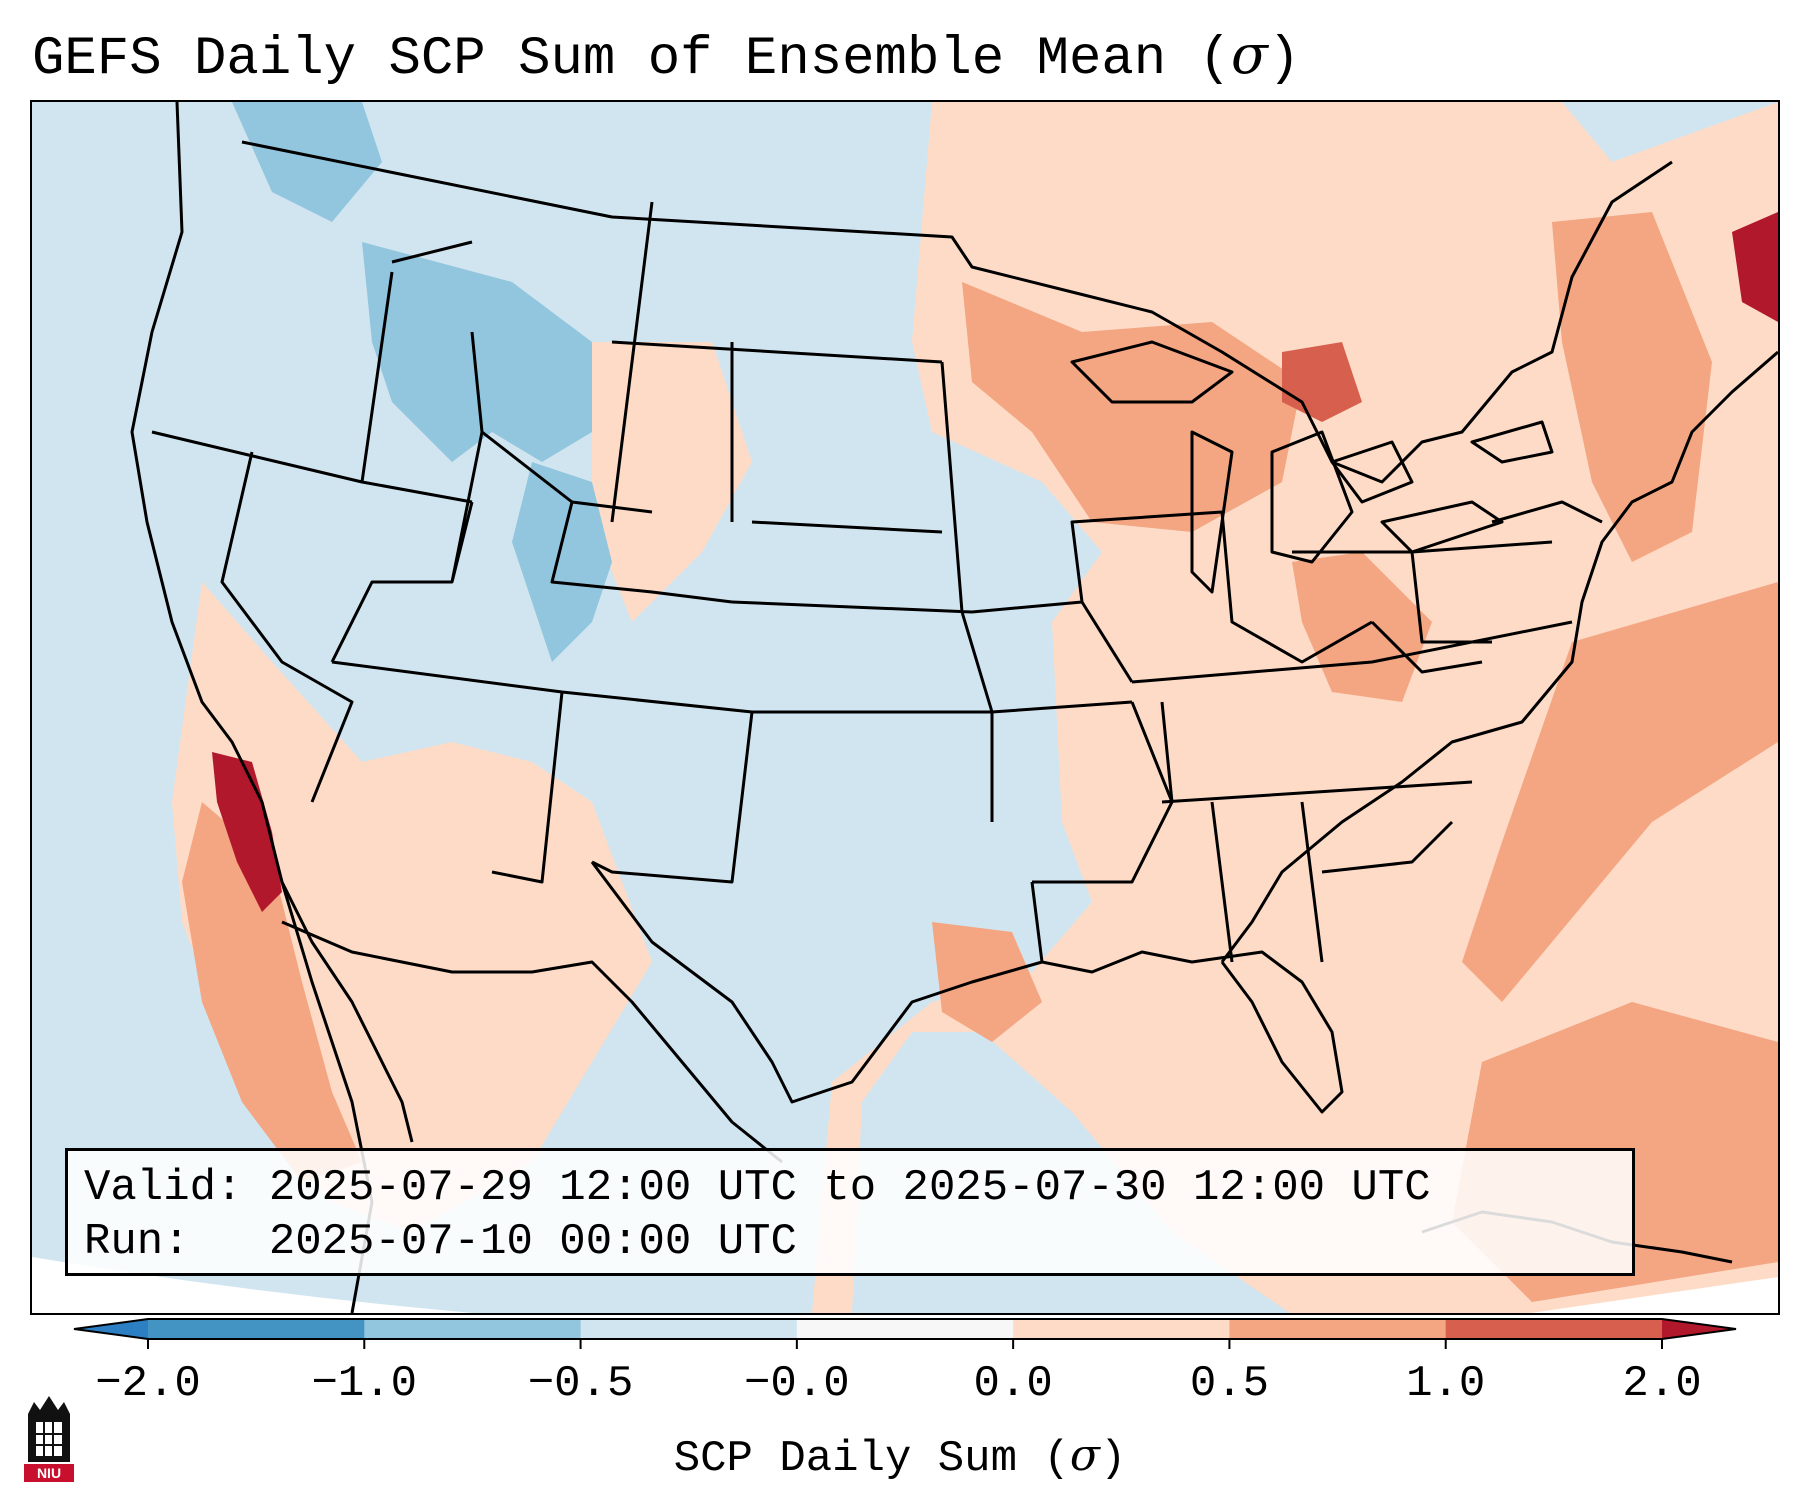 This screenshot has height=1506, width=1803. Describe the element at coordinates (1086, 1455) in the screenshot. I see `colorbar-sigma: σ` at that location.